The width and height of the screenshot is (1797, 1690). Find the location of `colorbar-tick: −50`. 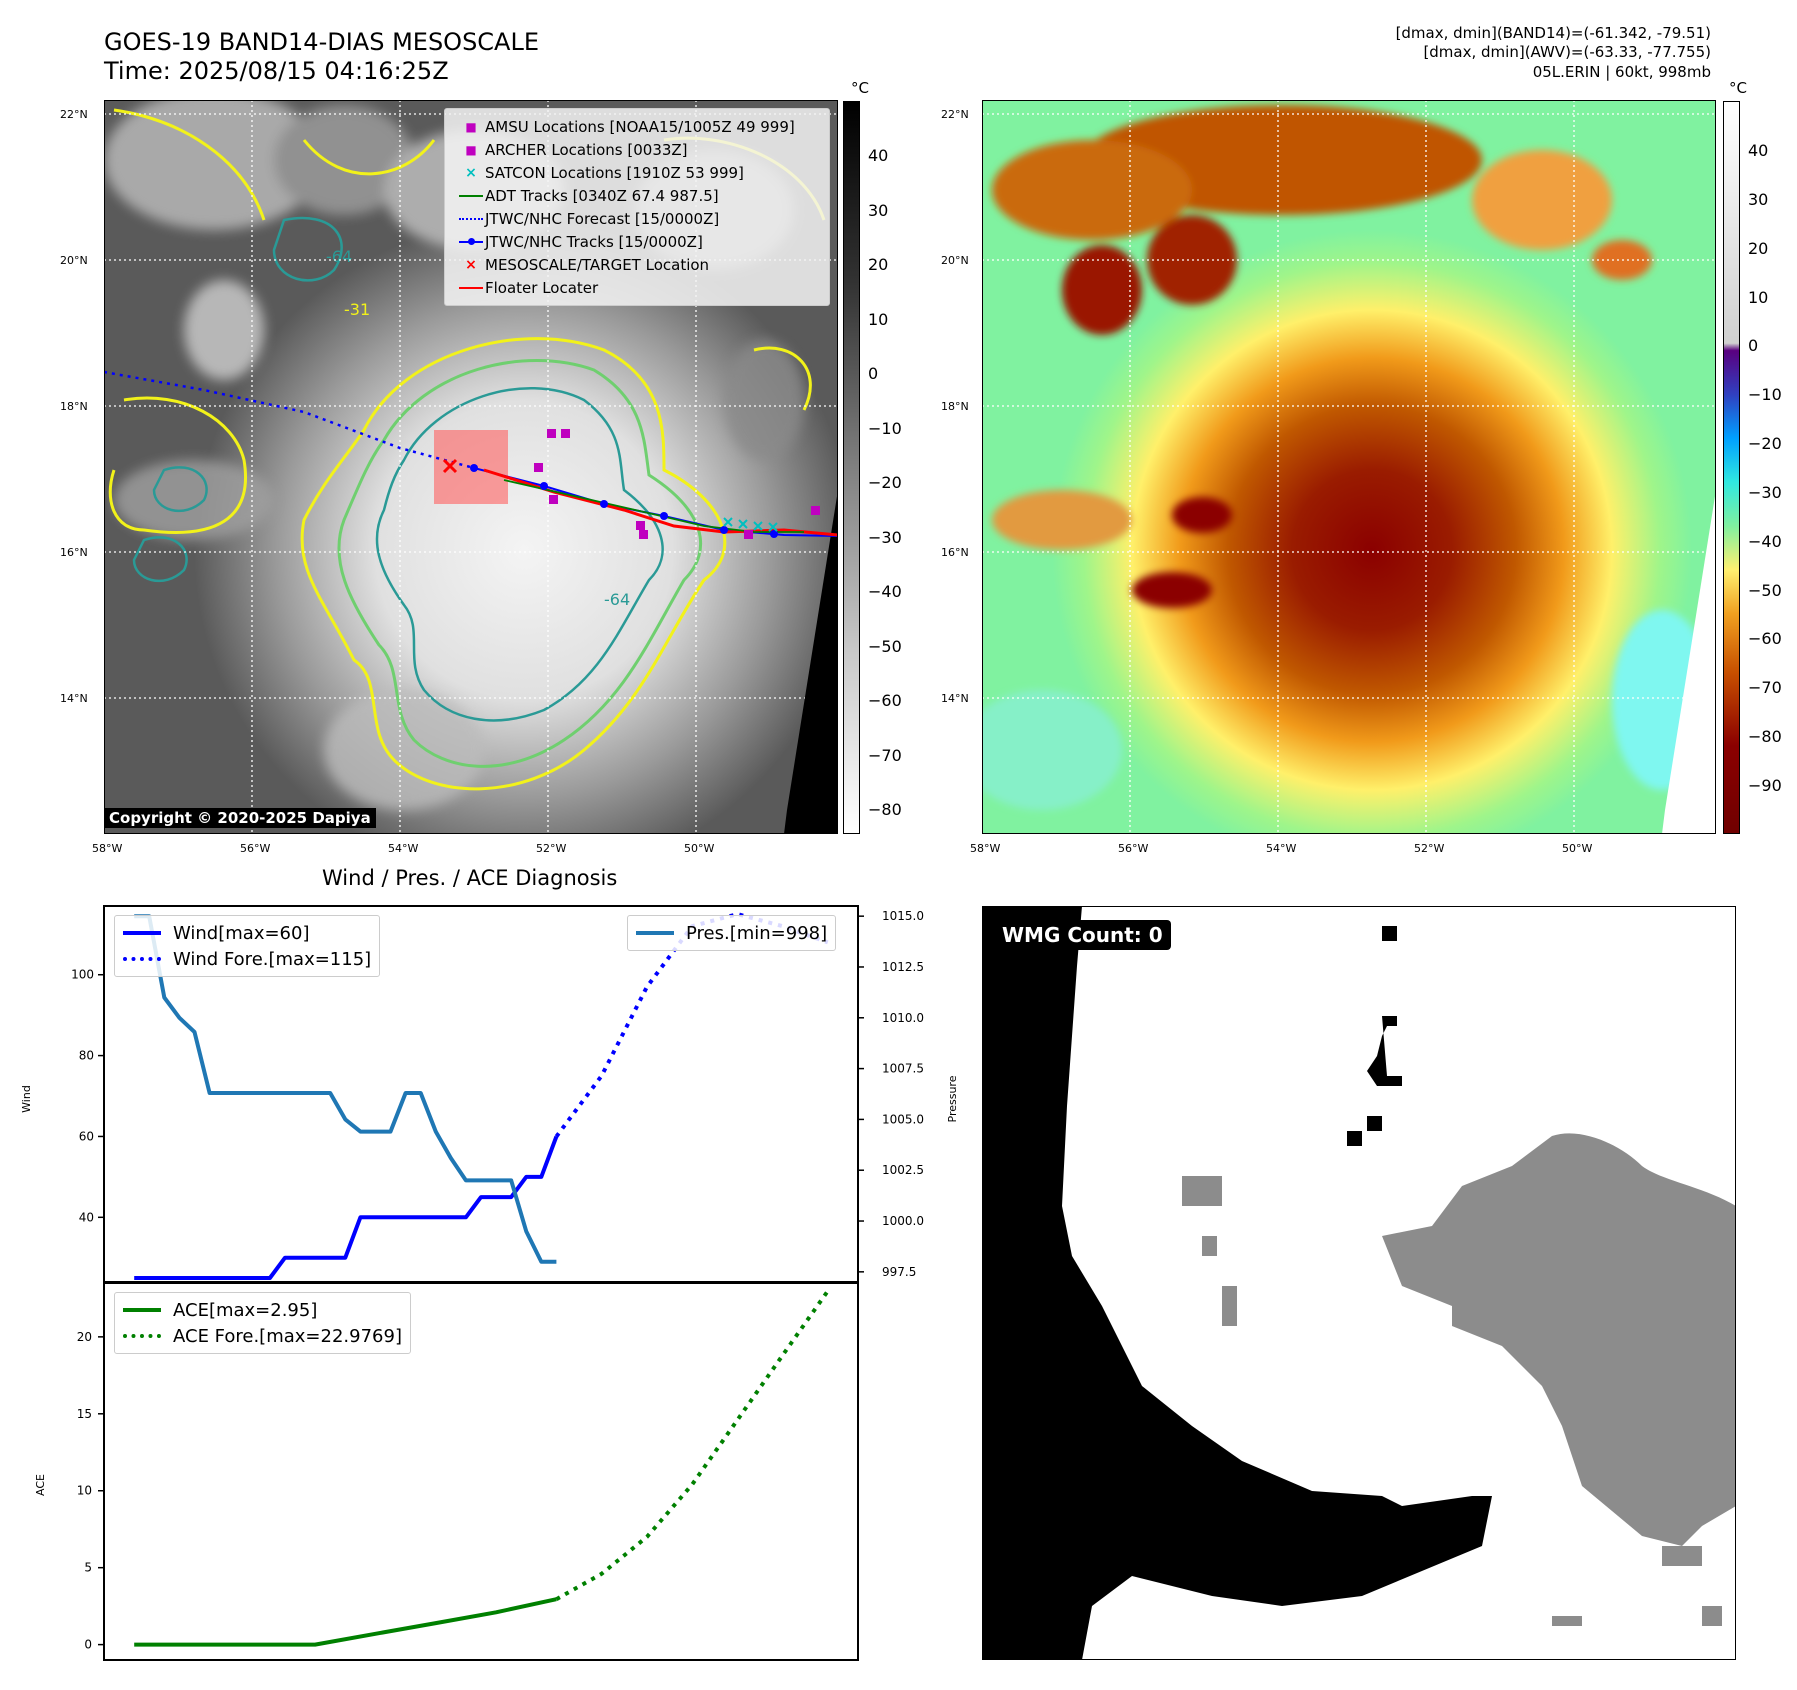

colorbar-tick: −50 is located at coordinates (1765, 590).